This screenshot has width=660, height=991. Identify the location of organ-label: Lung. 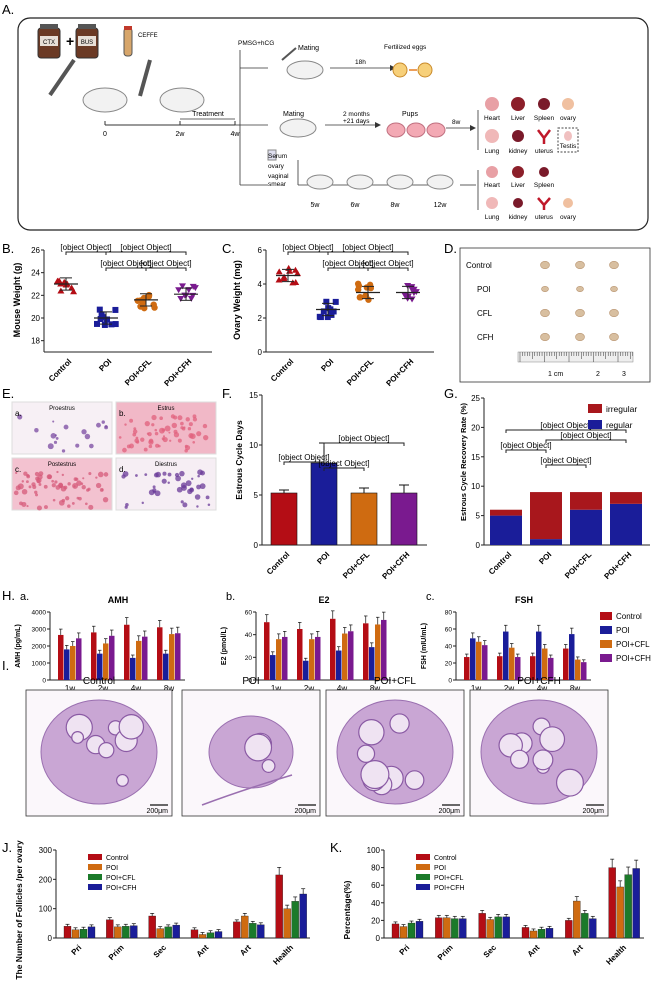
(492, 217).